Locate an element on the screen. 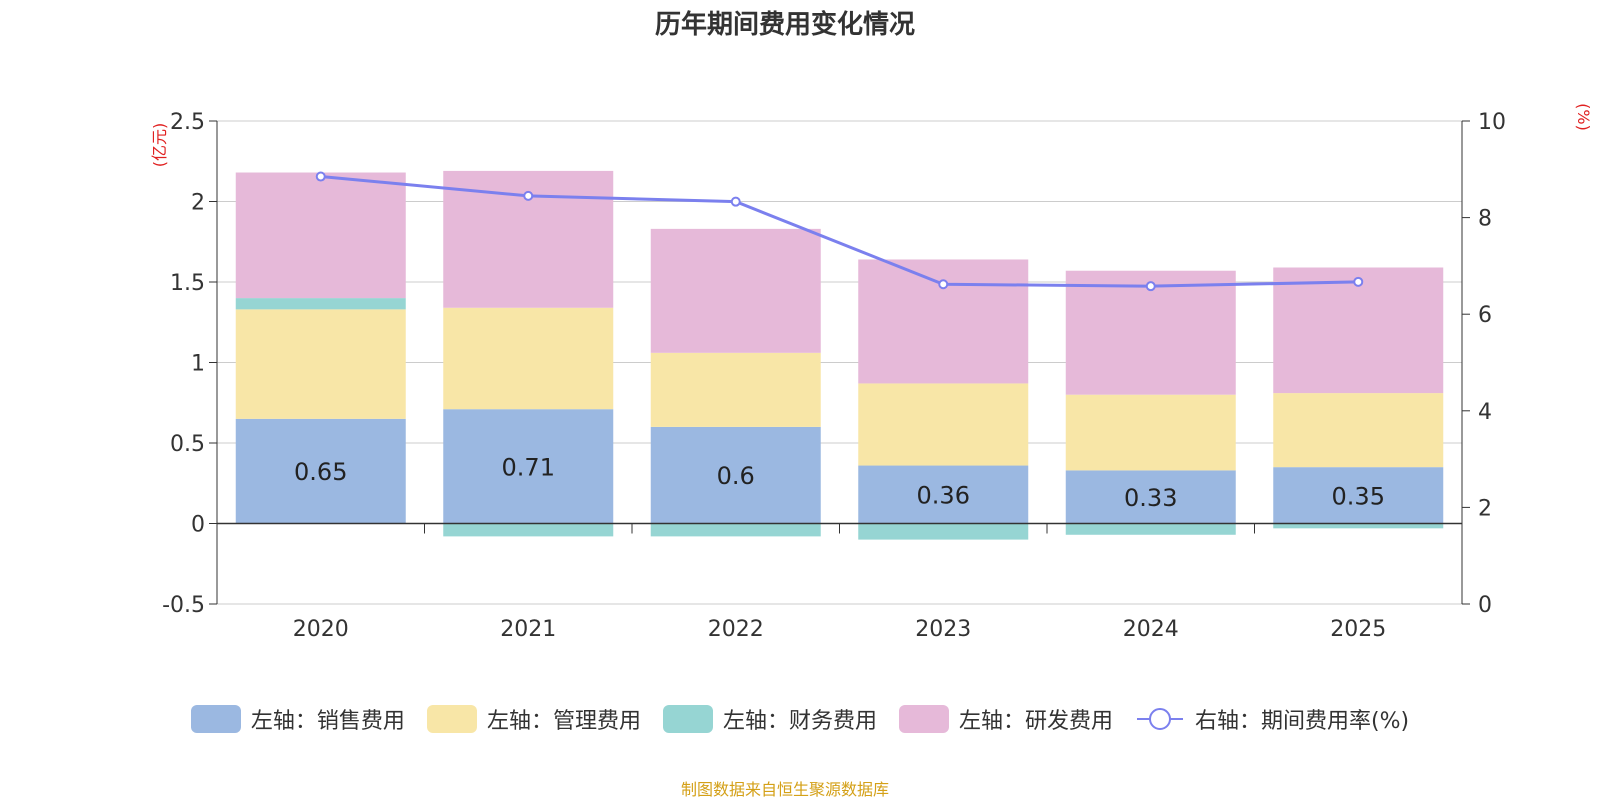  bar-2021-左轴：管理费用 is located at coordinates (528, 358).